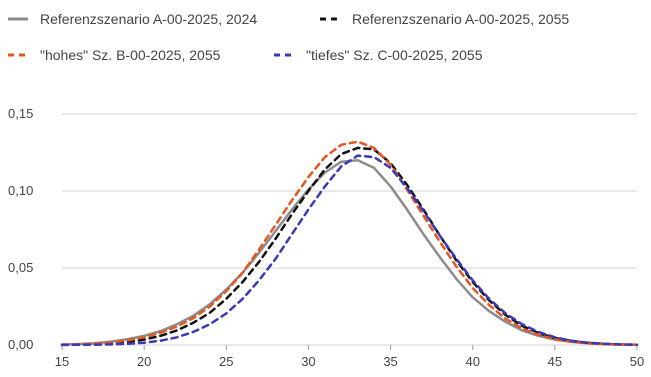  I want to click on legend-item: Referenzszenario A-00-2025, 2055, so click(444, 19).